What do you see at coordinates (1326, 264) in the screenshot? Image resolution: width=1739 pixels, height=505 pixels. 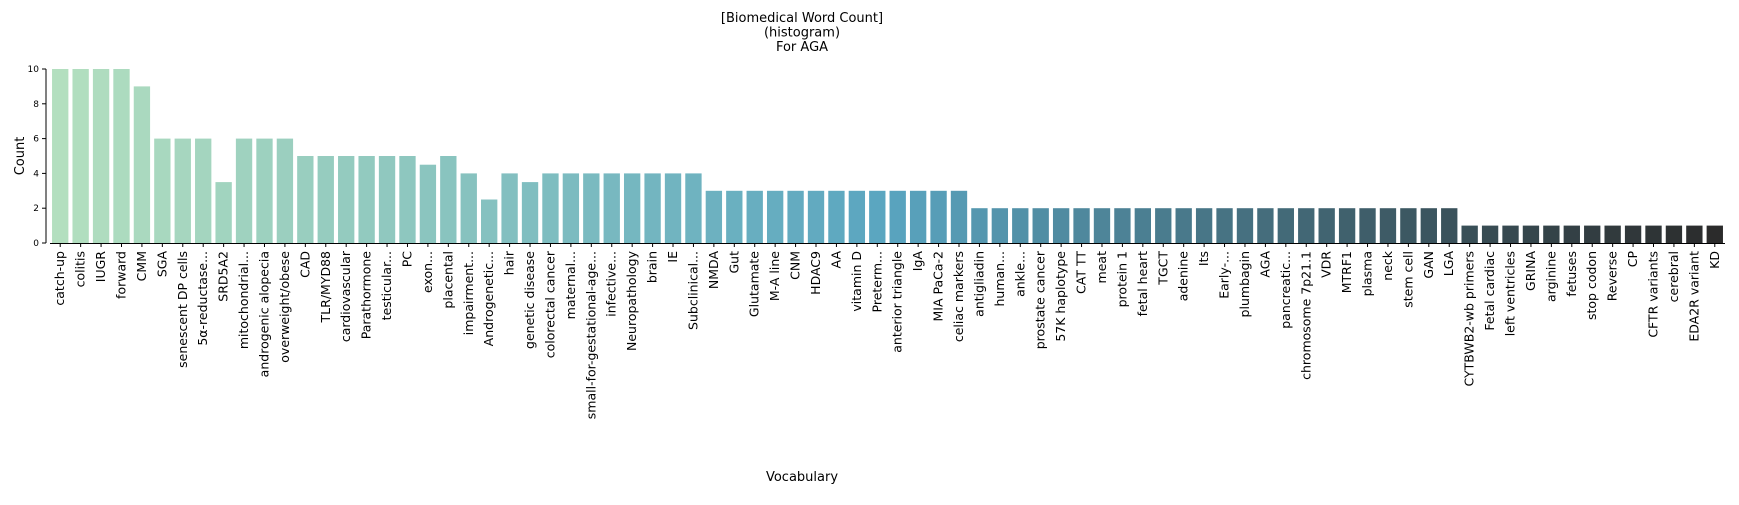 I see `x-tick-label: VDR` at bounding box center [1326, 264].